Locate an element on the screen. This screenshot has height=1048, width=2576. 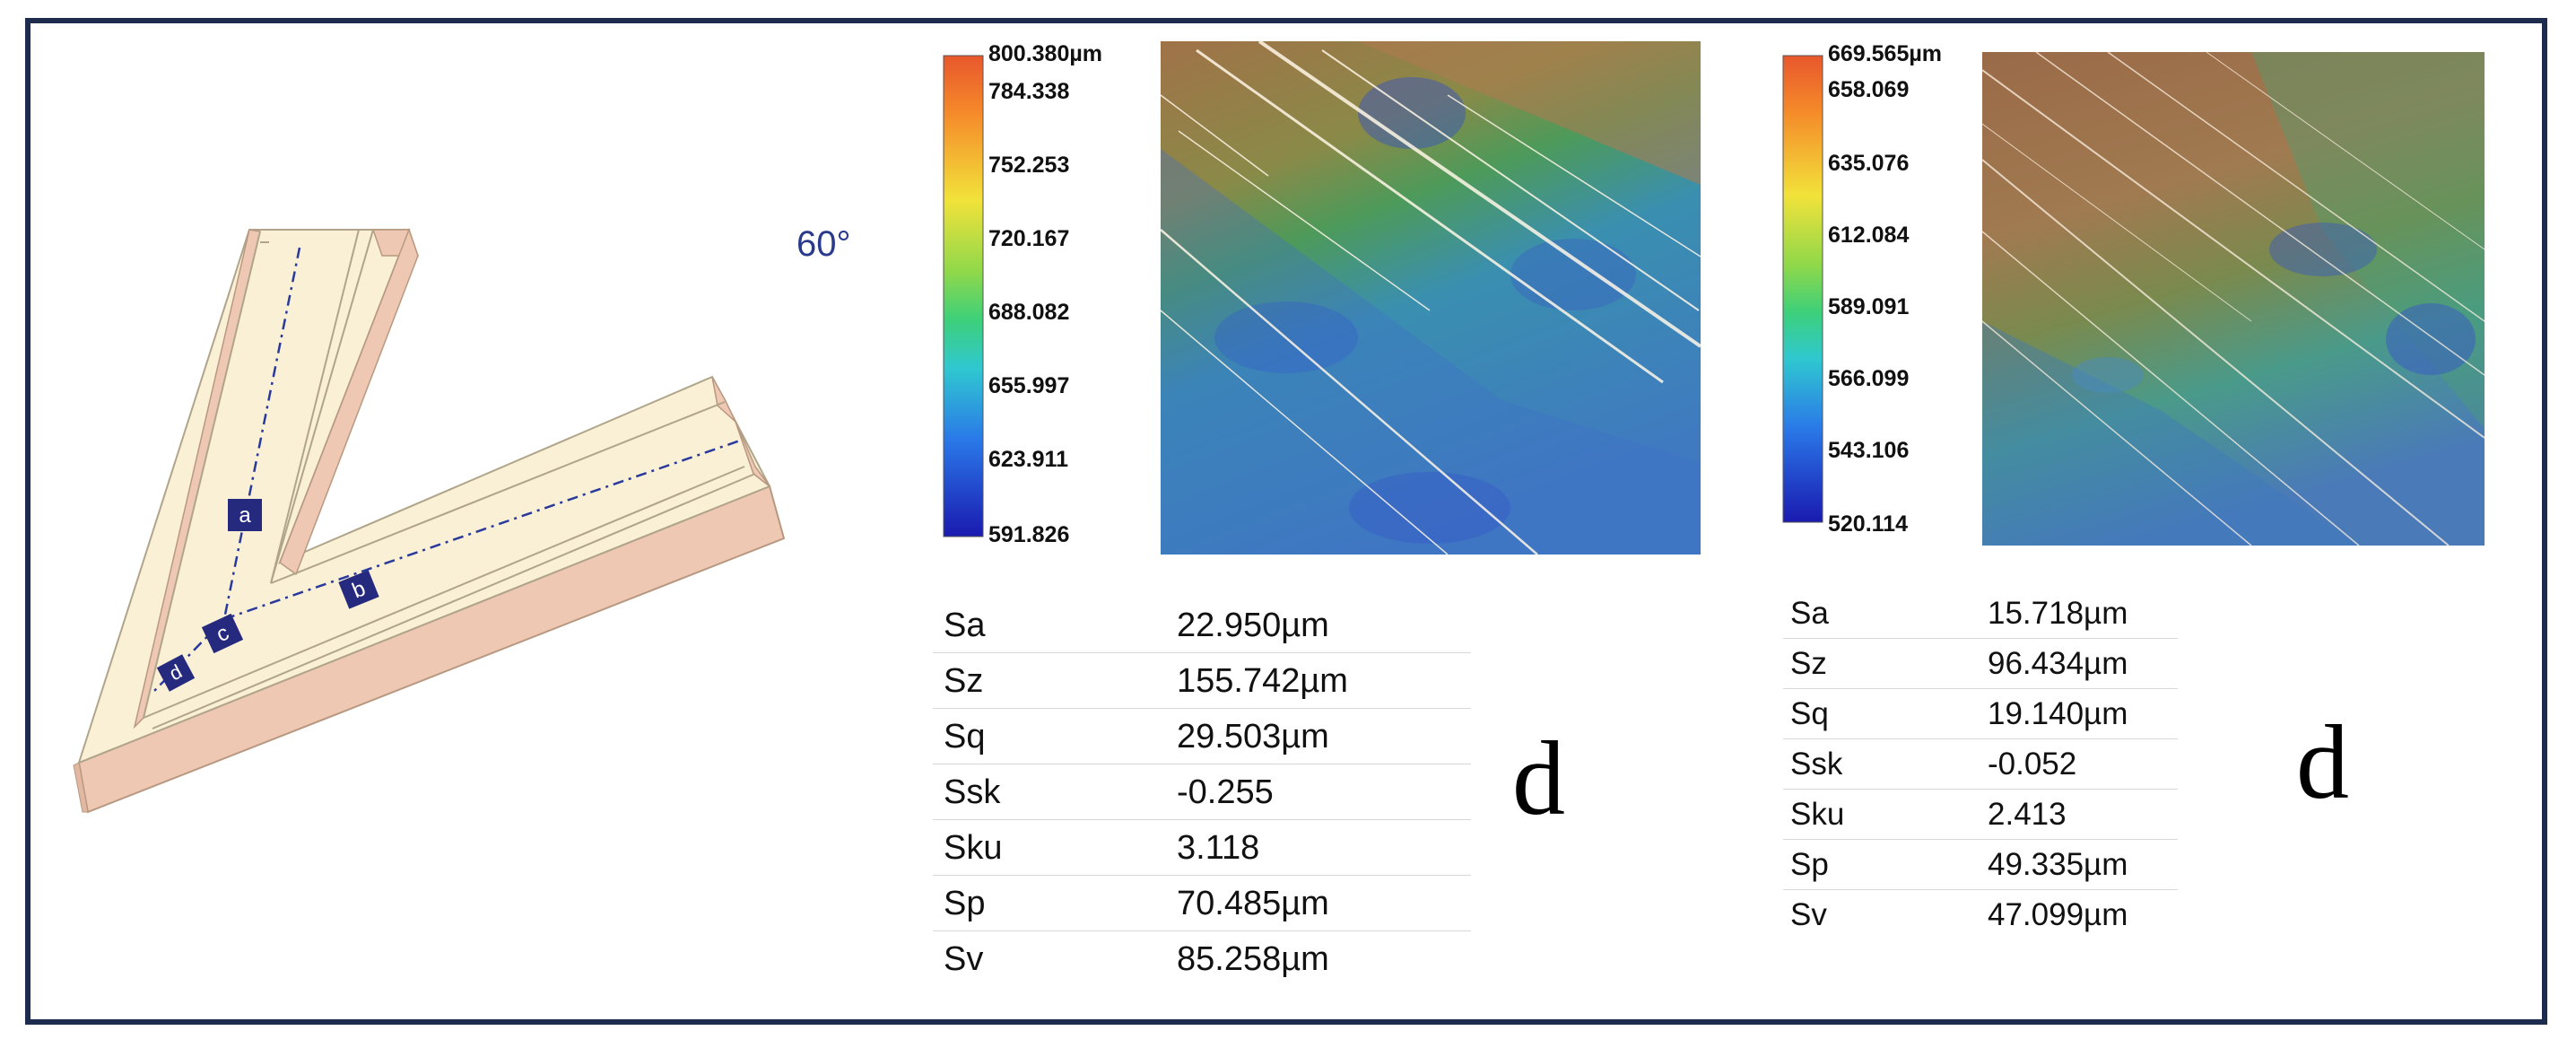
param-value: 29.503µm is located at coordinates (1253, 737).